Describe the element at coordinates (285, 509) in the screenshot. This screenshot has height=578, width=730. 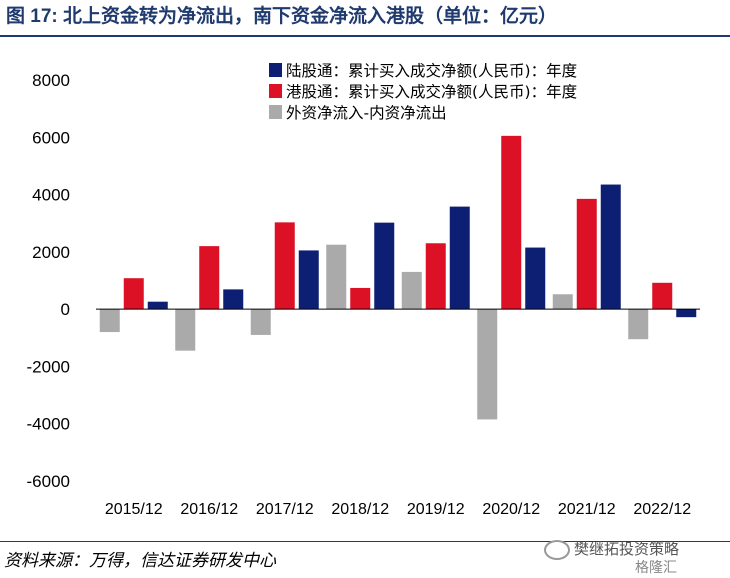
I see `x-tick-label: 2017/12` at that location.